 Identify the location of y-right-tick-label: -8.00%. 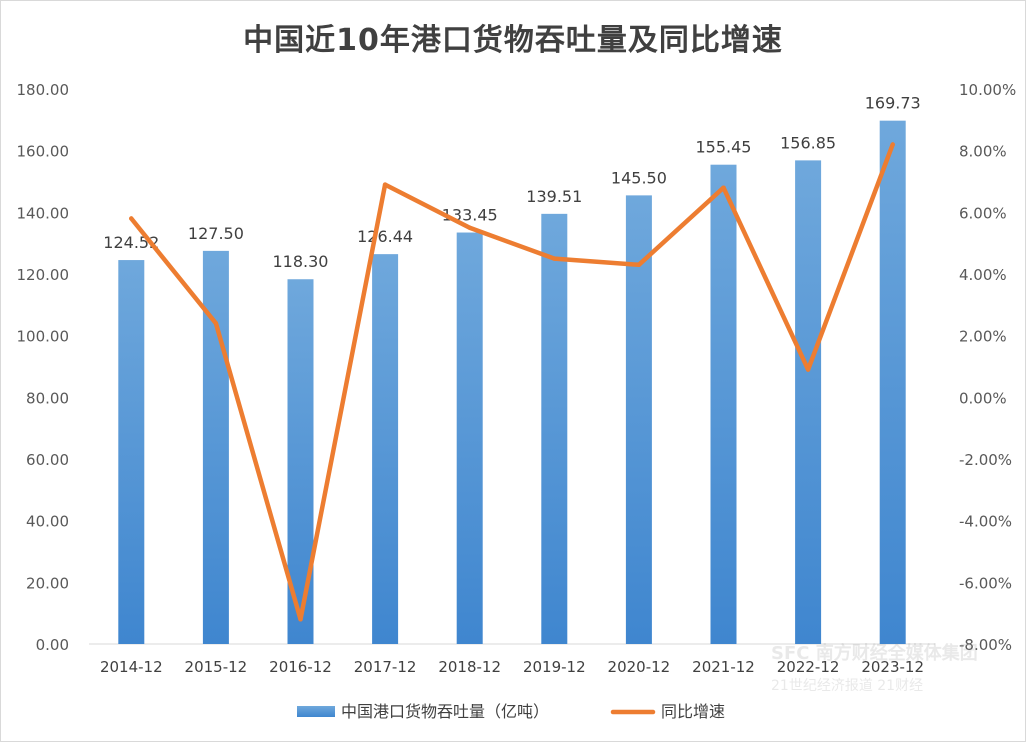
(985, 645).